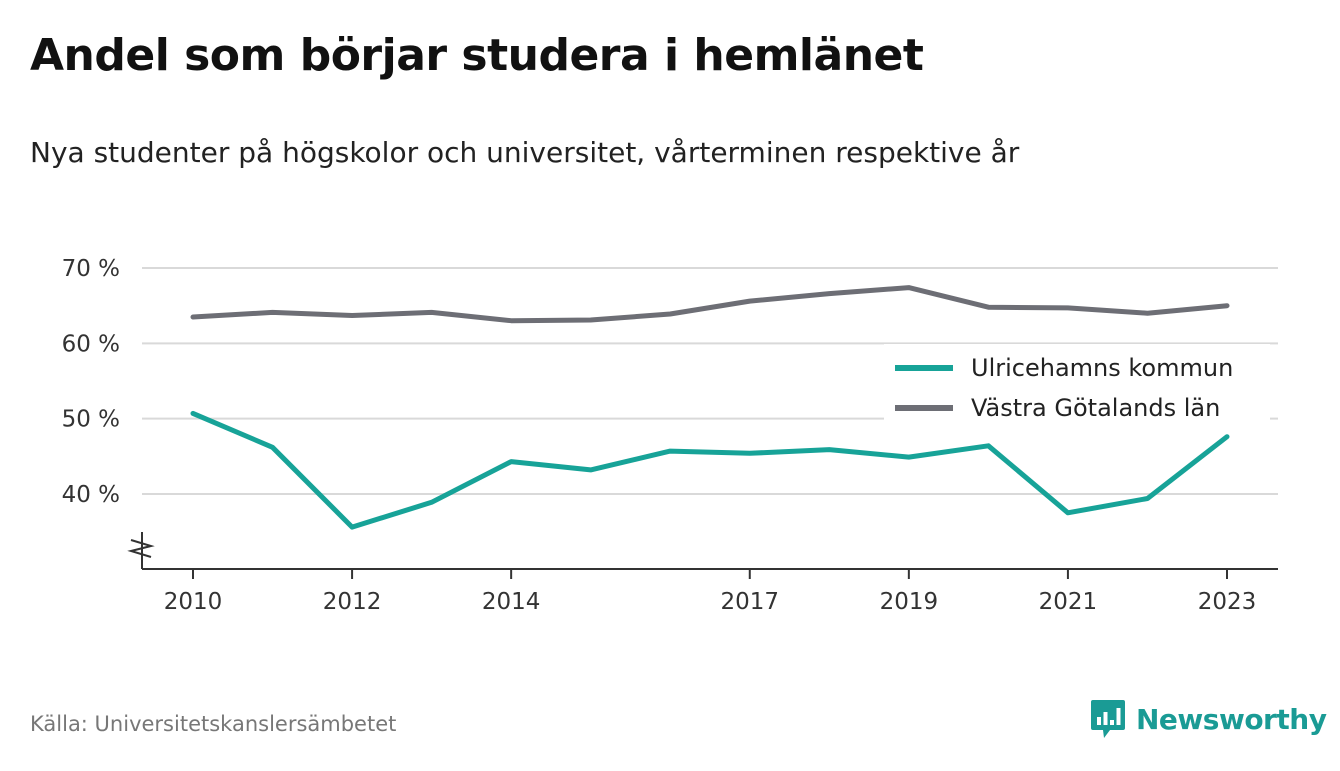 The image size is (1340, 771). I want to click on y-tick-label: 70 %, so click(91, 269).